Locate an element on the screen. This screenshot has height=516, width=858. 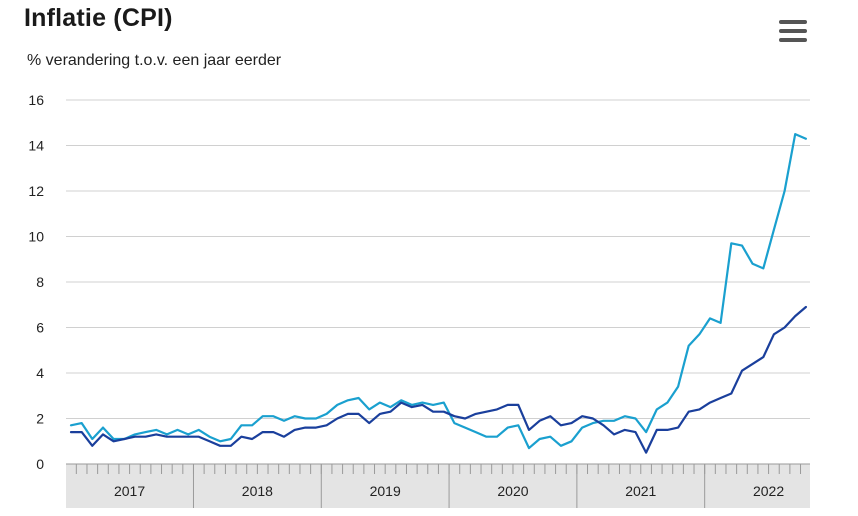
y-tick-label: 14 is located at coordinates (36, 146).